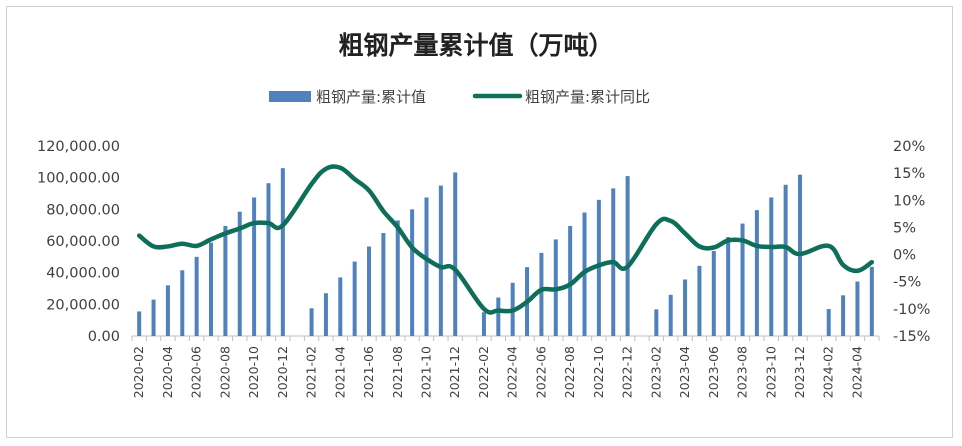 The height and width of the screenshot is (446, 962). I want to click on x-tick-label: 2023-04, so click(684, 372).